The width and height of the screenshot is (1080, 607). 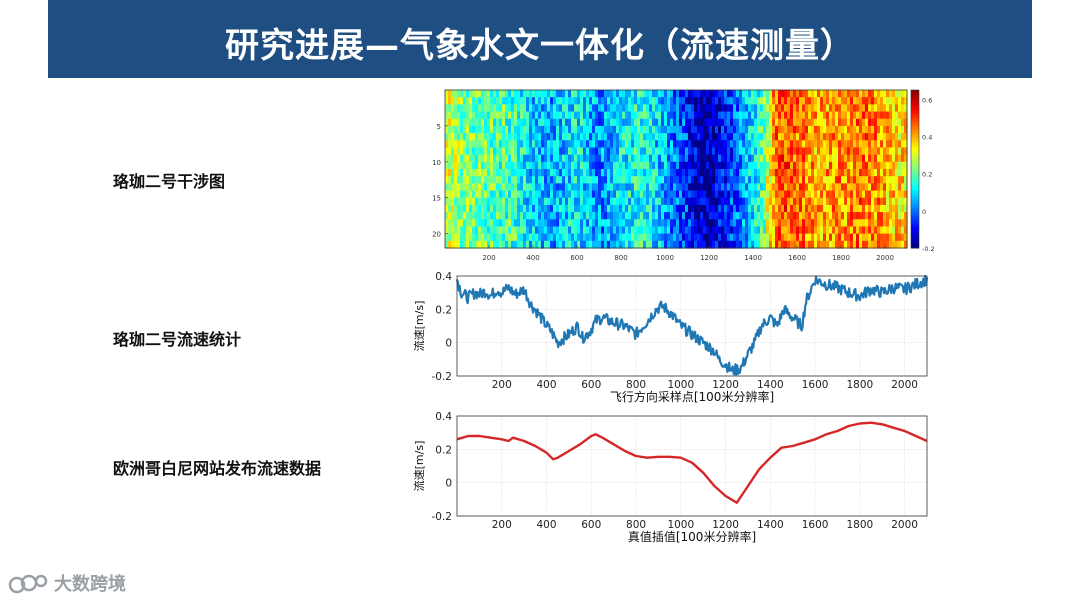 I want to click on heatmap-cells, so click(x=676, y=169).